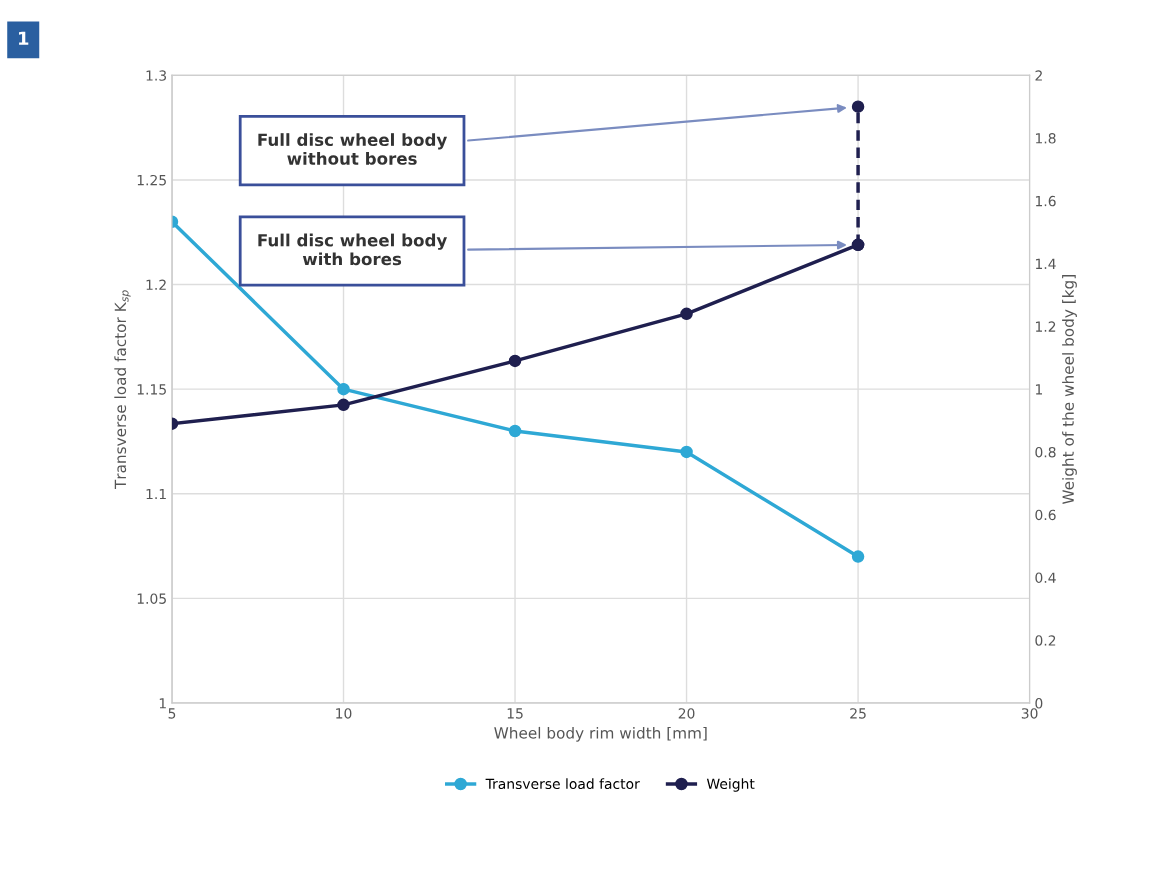 Image resolution: width=1170 pixels, height=886 pixels. I want to click on y-tick-label: 1.2, so click(156, 284).